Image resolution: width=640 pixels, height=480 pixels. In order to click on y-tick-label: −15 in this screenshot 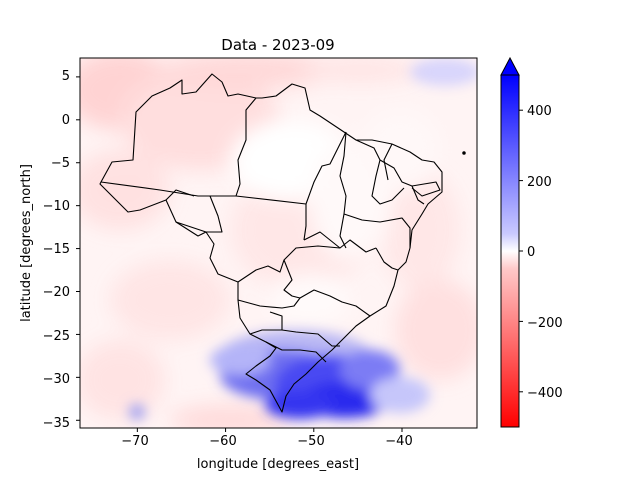, I will do `click(56, 249)`.